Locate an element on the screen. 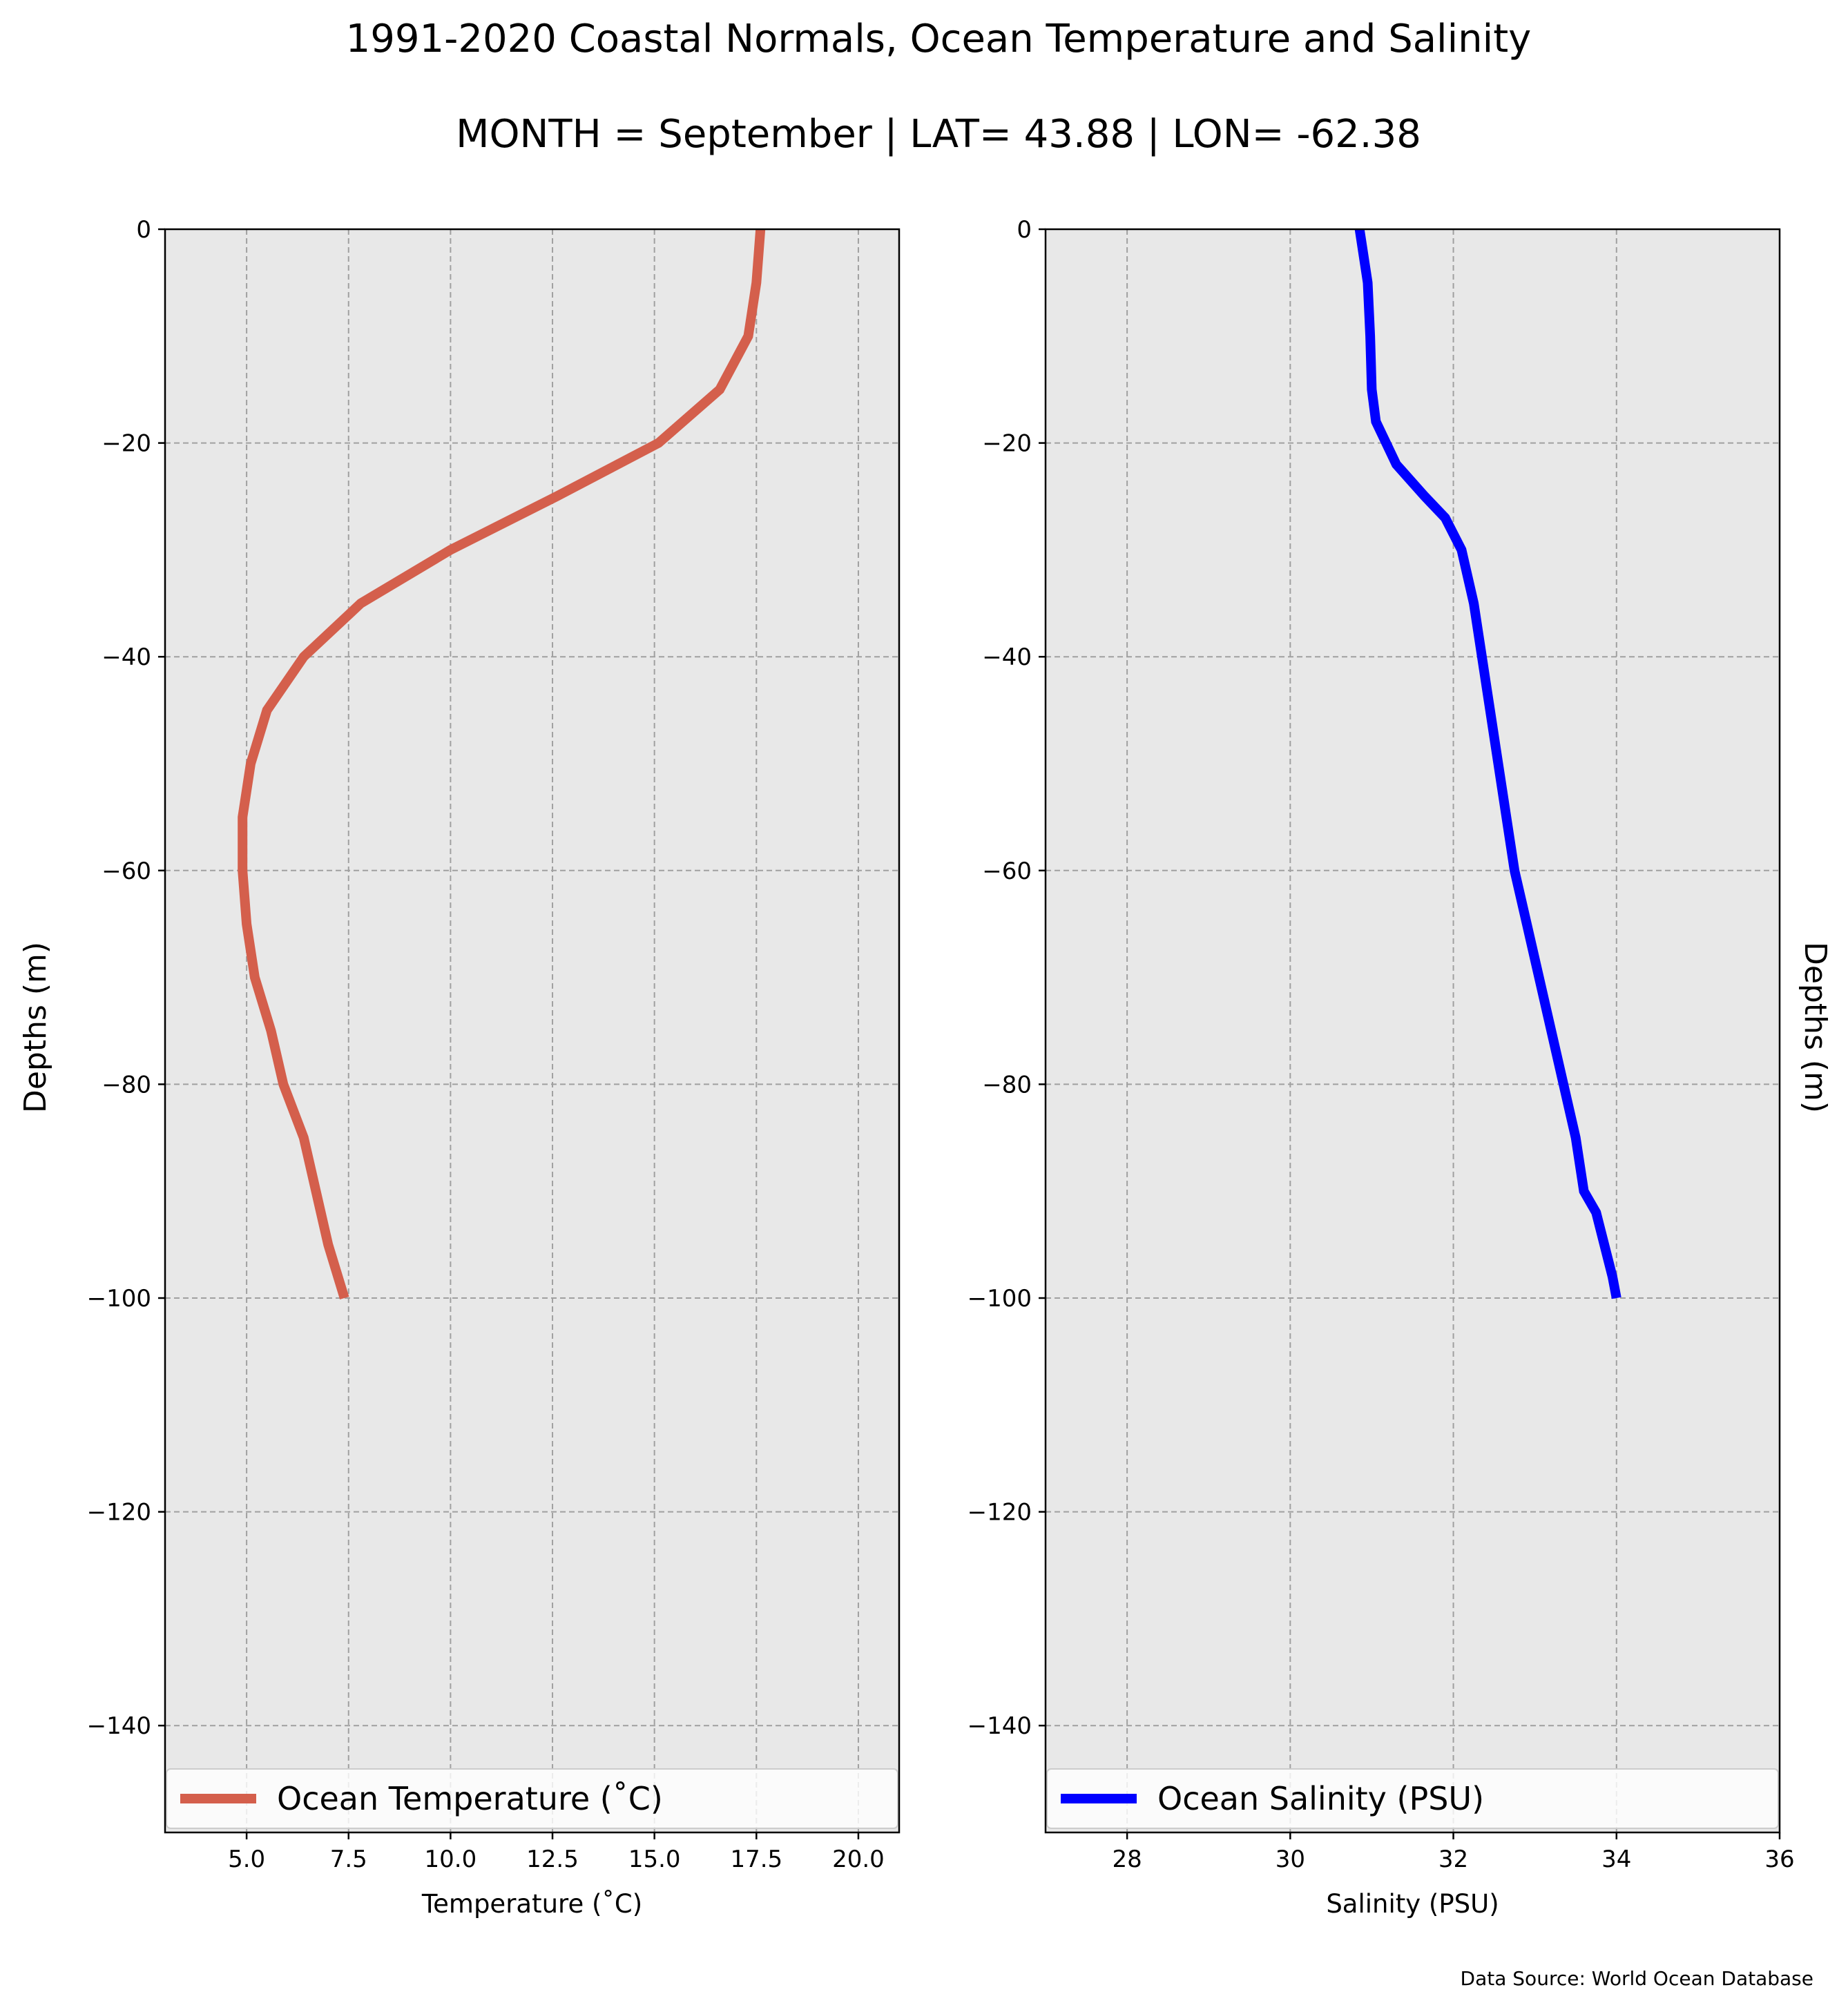  legend: Ocean Salinity (PSU) is located at coordinates (1412, 1798).